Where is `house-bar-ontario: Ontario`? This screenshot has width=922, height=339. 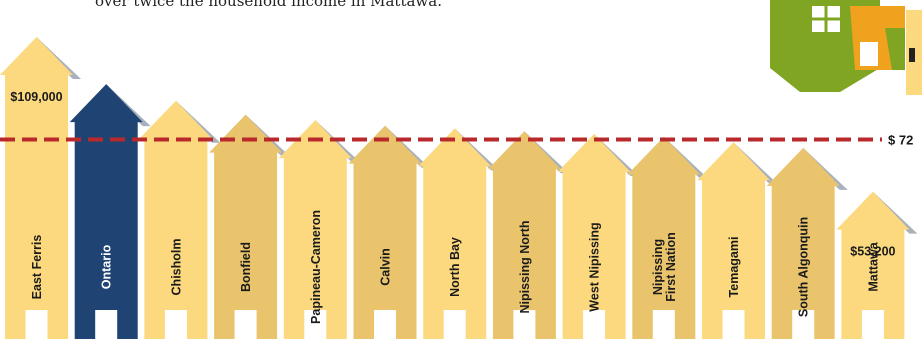
house-bar-ontario: Ontario is located at coordinates (110, 211).